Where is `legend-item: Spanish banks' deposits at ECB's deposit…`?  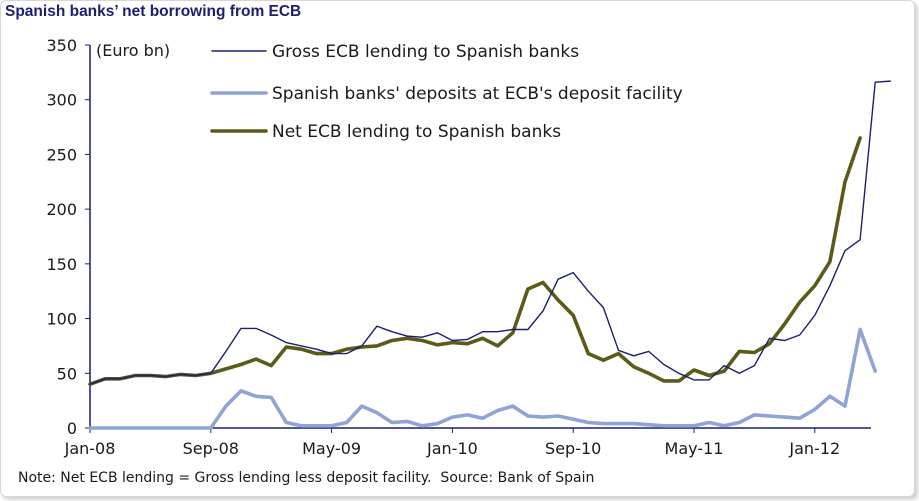 legend-item: Spanish banks' deposits at ECB's deposit… is located at coordinates (446, 94).